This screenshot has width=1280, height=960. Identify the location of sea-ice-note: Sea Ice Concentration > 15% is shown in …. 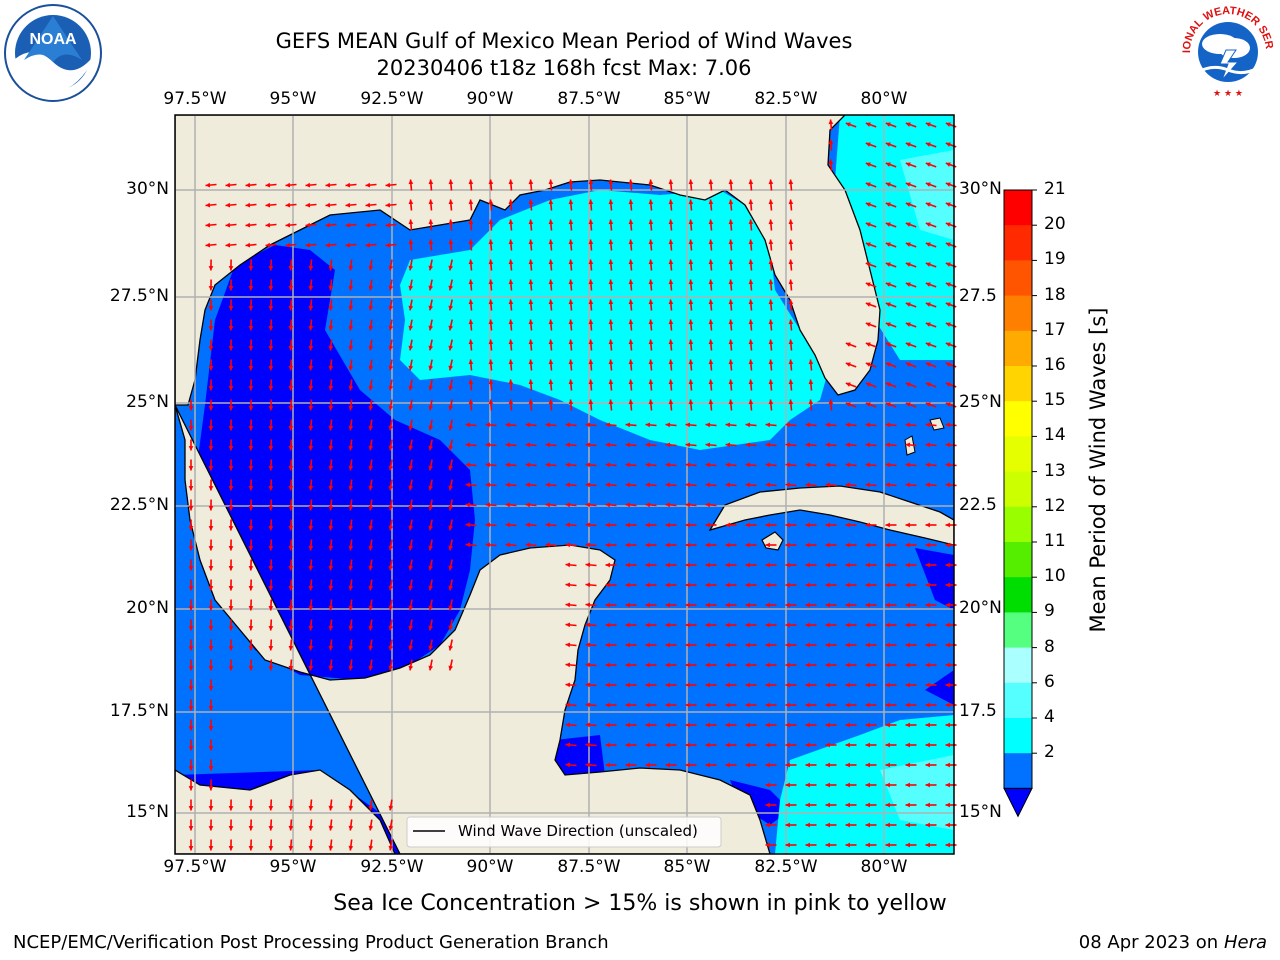
(640, 903).